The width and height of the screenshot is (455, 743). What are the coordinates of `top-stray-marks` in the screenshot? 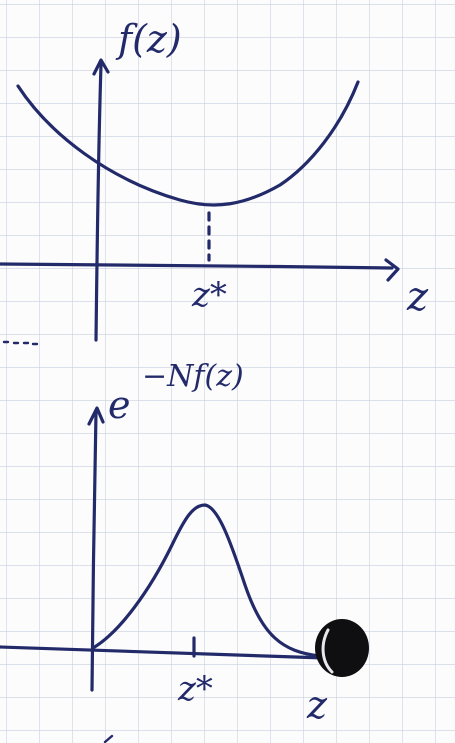 It's located at (20, 343).